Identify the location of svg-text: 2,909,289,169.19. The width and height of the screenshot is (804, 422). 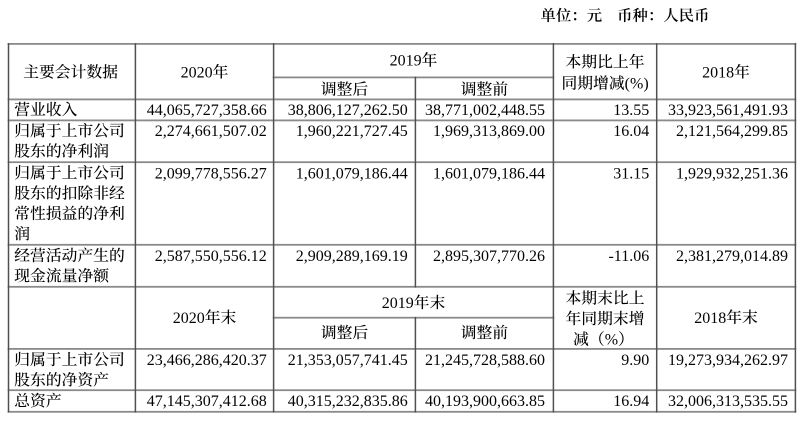
(352, 256).